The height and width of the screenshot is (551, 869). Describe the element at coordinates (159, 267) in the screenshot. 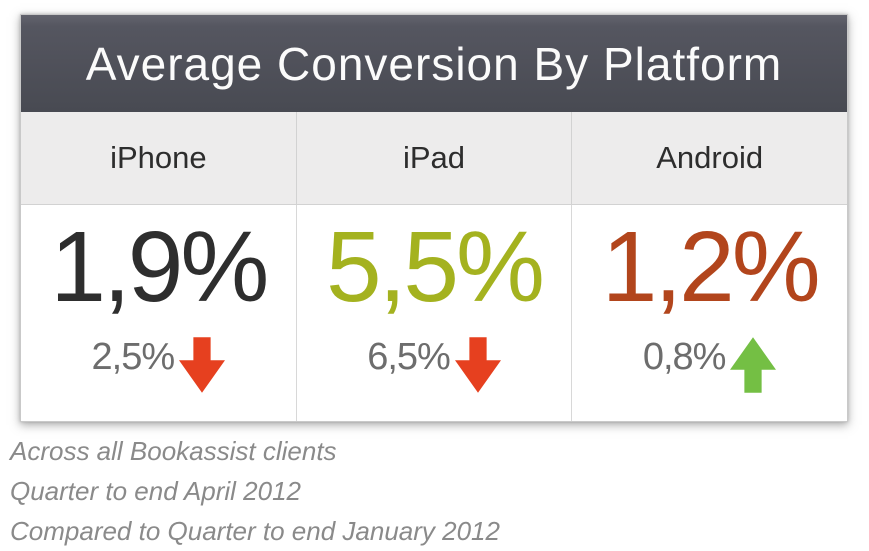

I see `iphone-conversion-value: 1,9%` at that location.